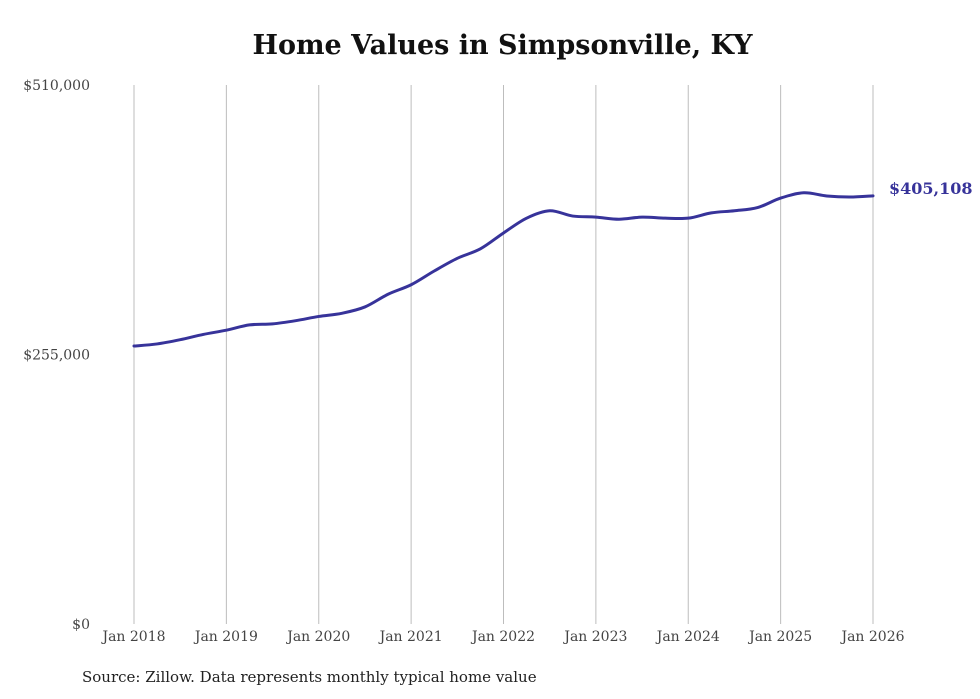 The height and width of the screenshot is (699, 980). What do you see at coordinates (56, 356) in the screenshot?
I see `y-tick-label: $255,000` at bounding box center [56, 356].